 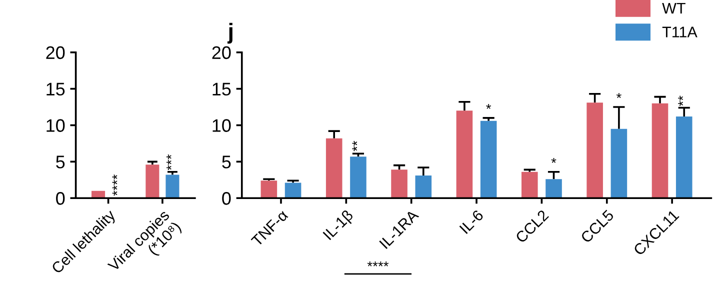 I want to click on legend-label: T11A, so click(x=680, y=32).